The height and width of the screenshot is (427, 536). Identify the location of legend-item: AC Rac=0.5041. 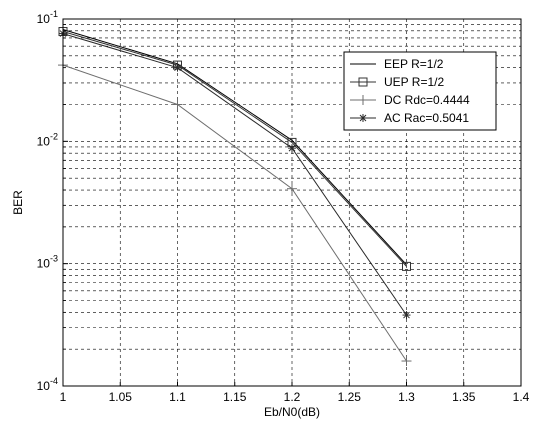
(409, 118).